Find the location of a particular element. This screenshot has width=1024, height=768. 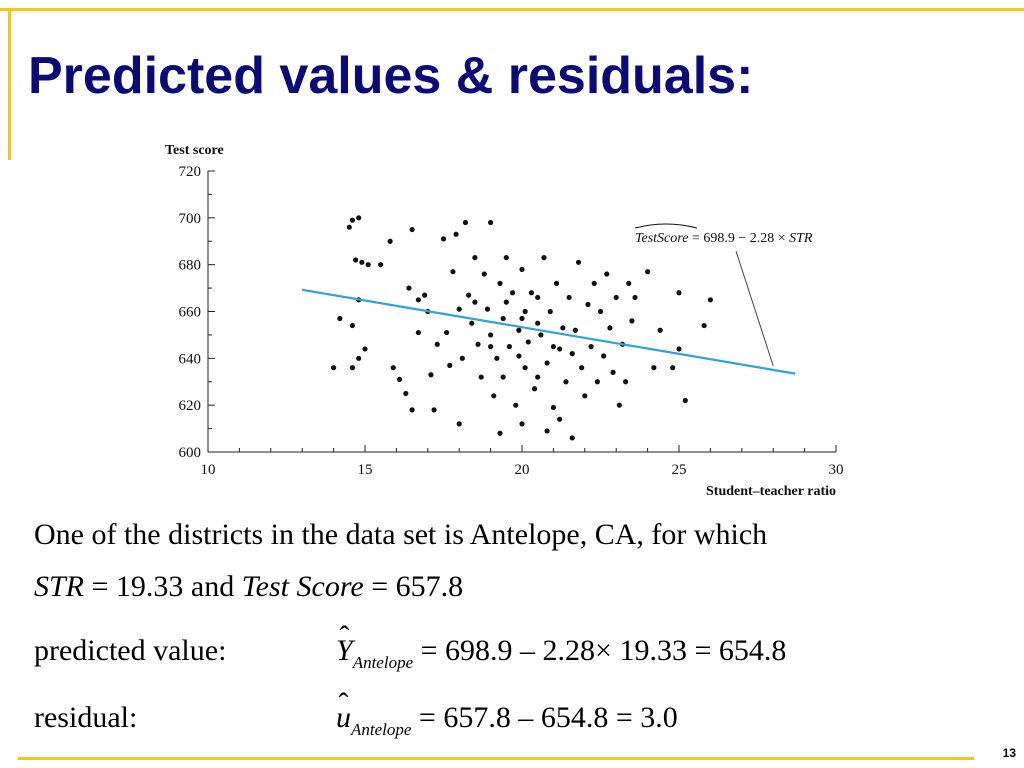

str-value: = 19.33 and is located at coordinates (163, 586).